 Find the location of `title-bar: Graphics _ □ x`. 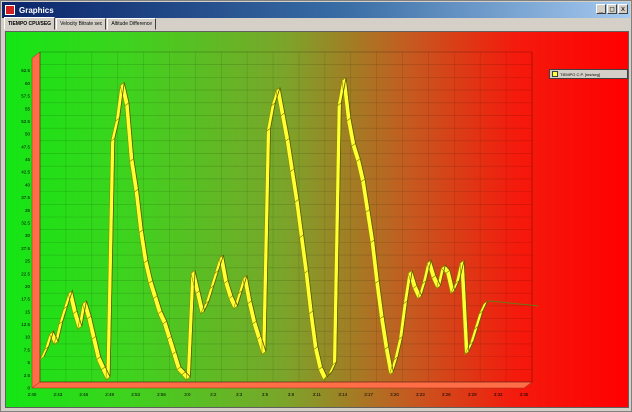

title-bar: Graphics _ □ x is located at coordinates (316, 10).